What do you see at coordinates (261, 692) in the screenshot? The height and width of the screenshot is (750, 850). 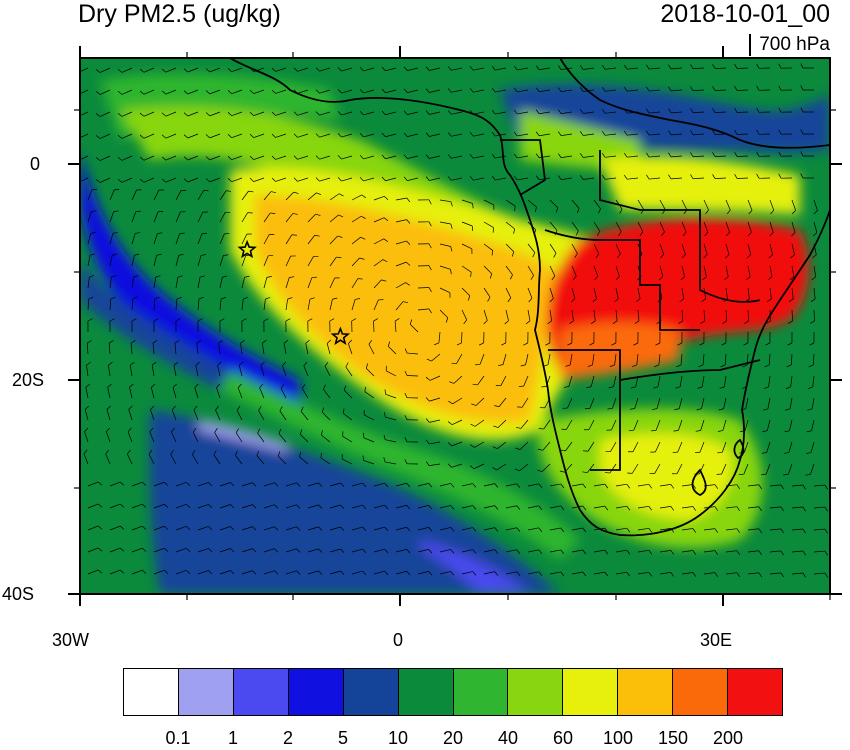 I see `colorbar-swatch` at bounding box center [261, 692].